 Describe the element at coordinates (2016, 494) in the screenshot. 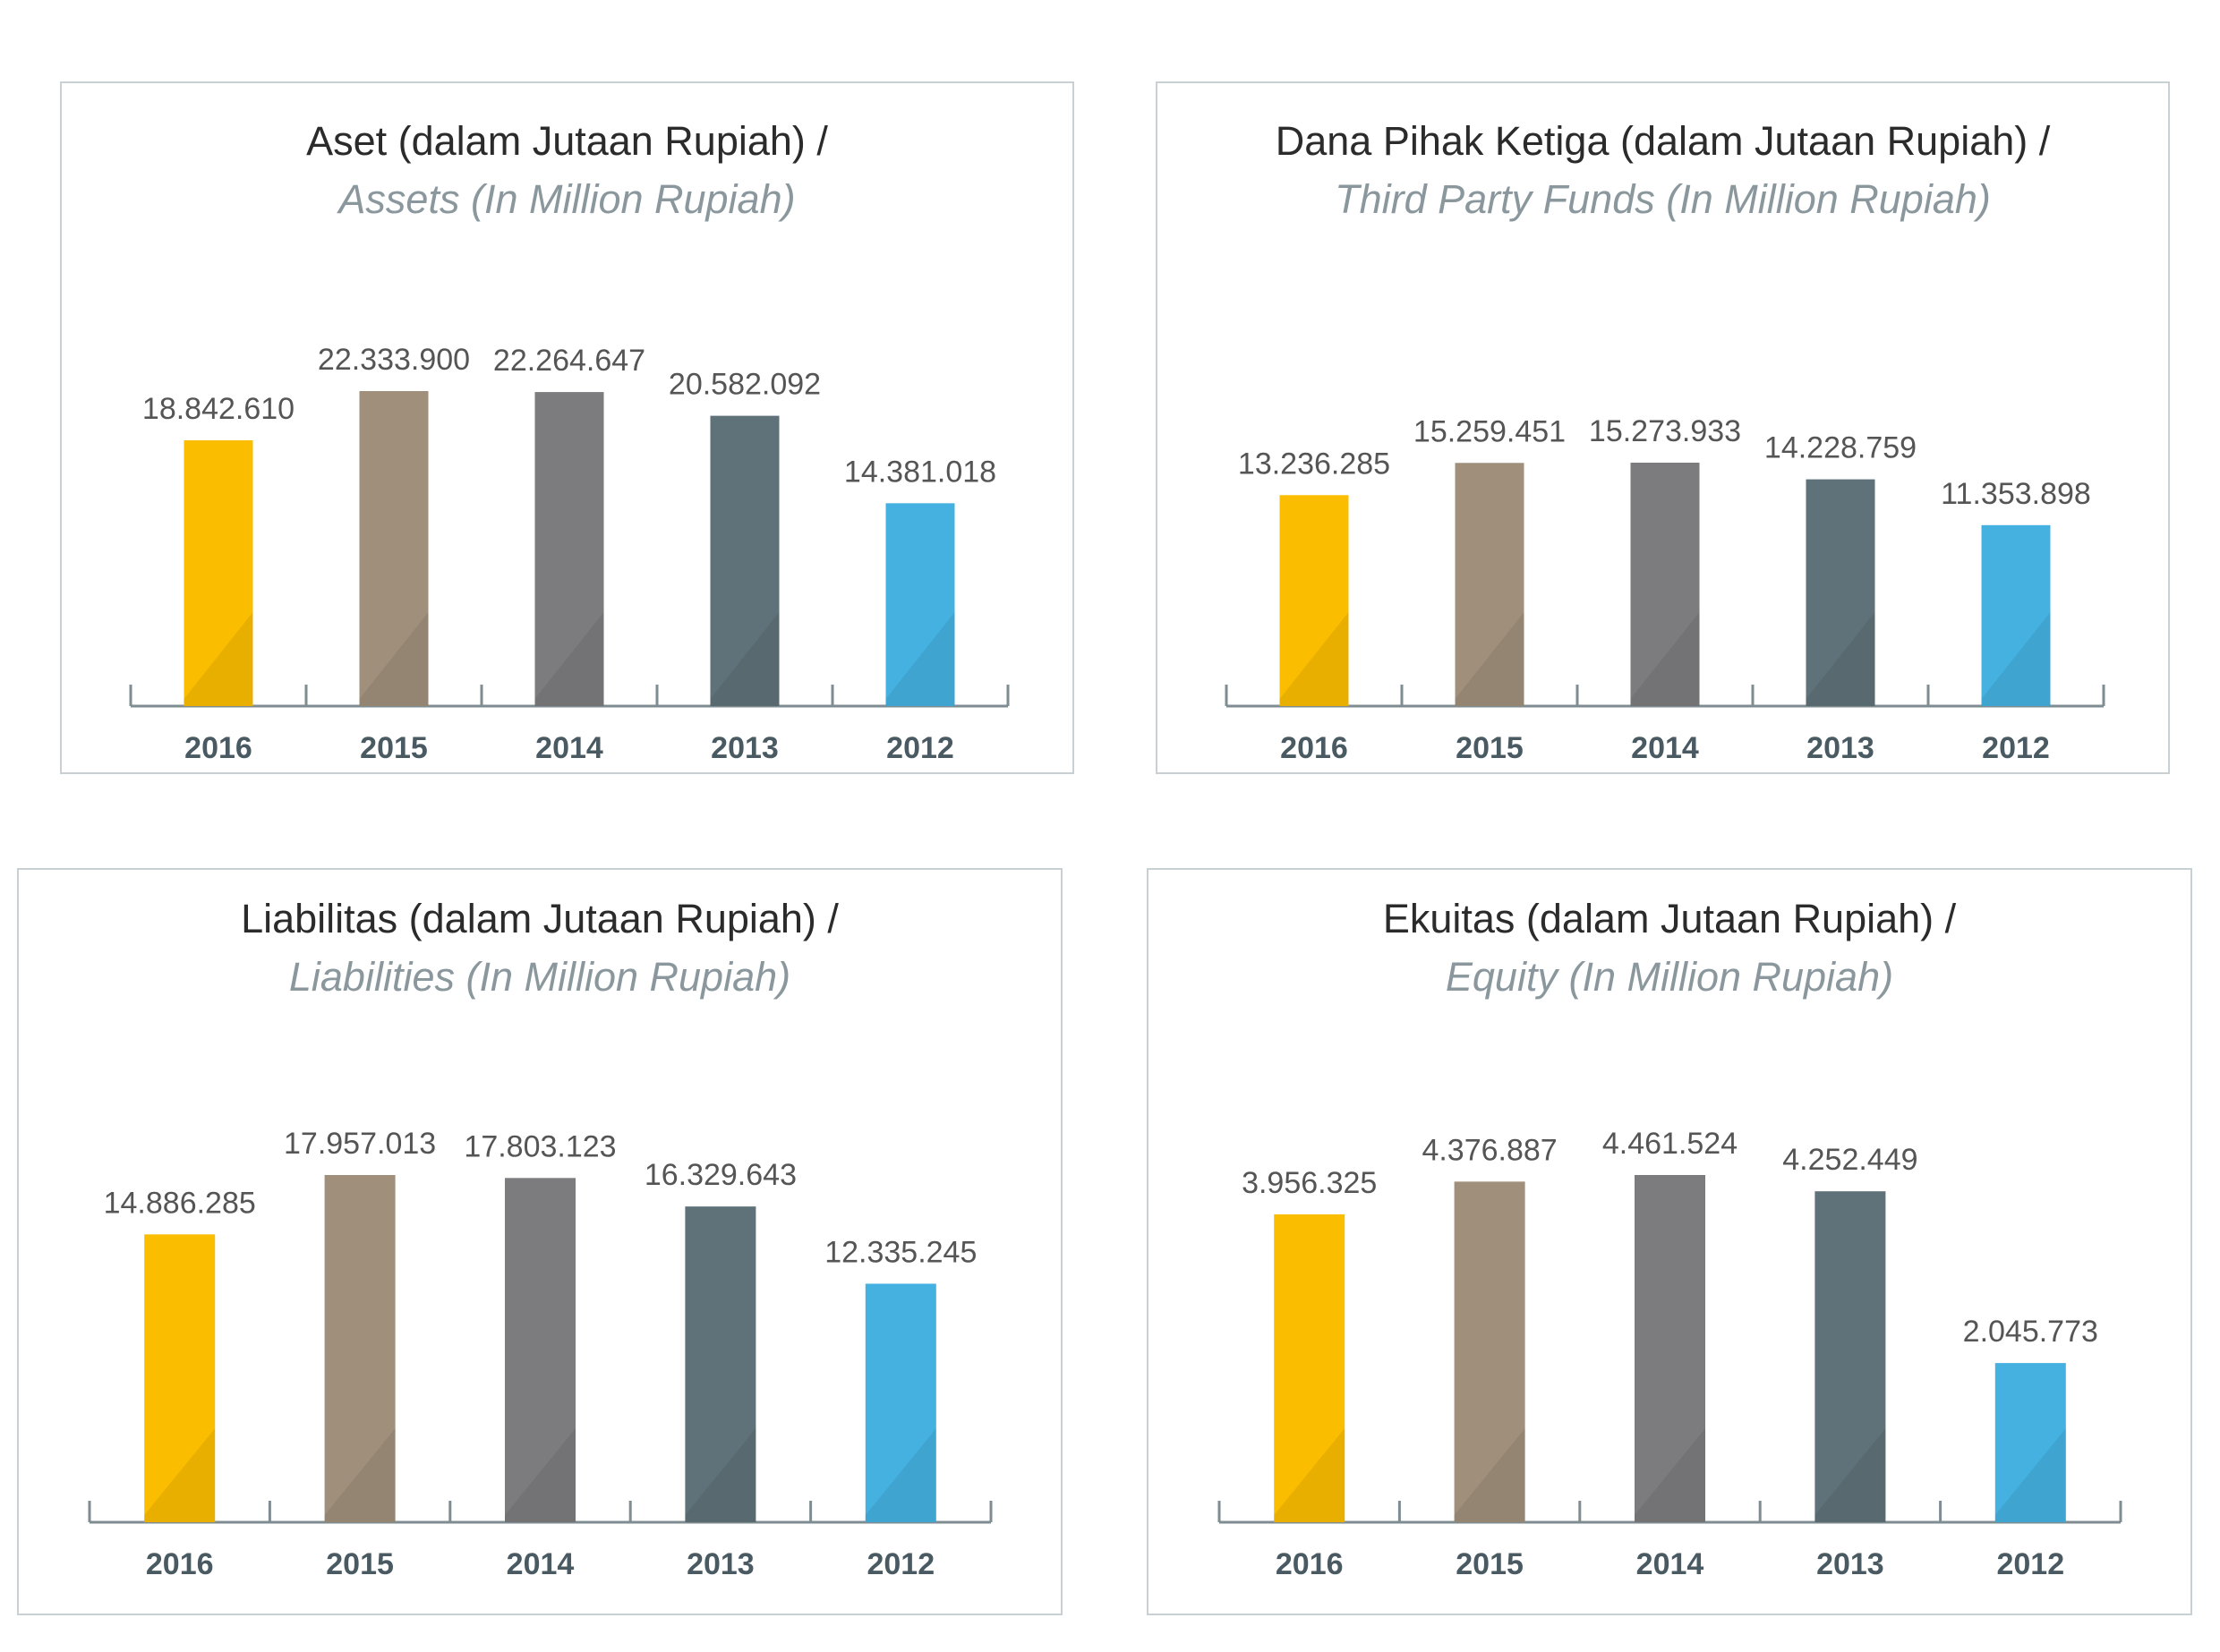

I see `data-label-2012: 11.353.898` at that location.